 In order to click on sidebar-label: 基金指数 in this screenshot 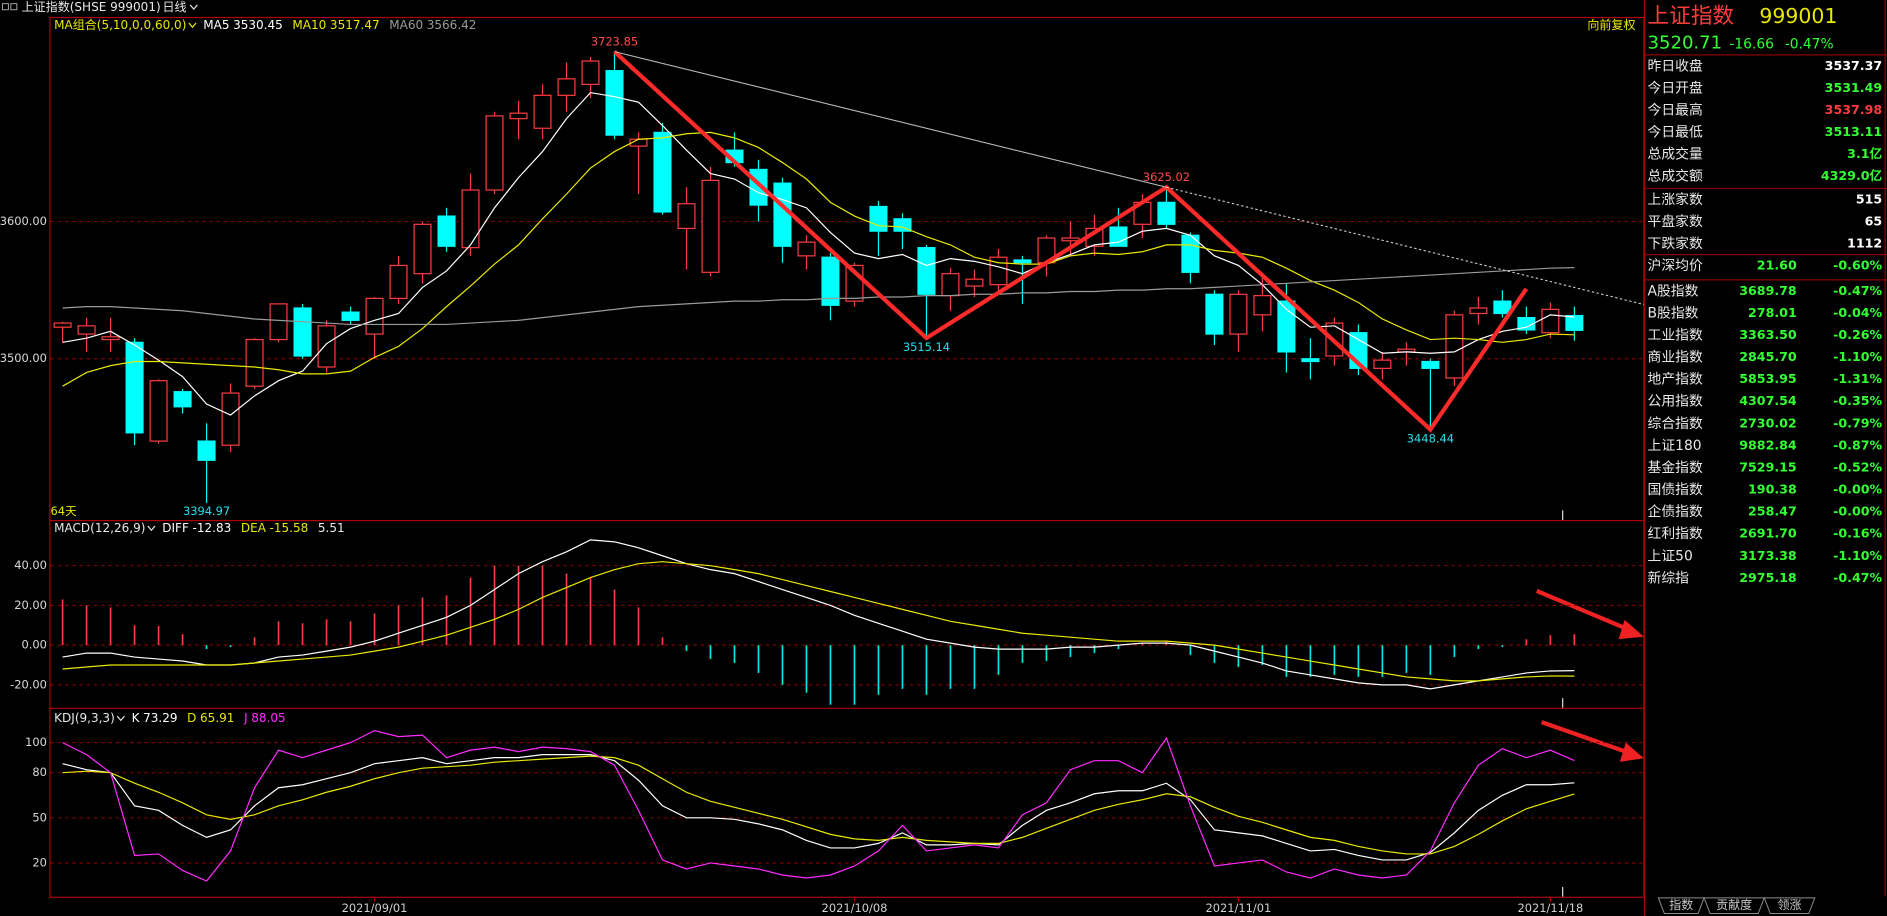, I will do `click(1675, 467)`.